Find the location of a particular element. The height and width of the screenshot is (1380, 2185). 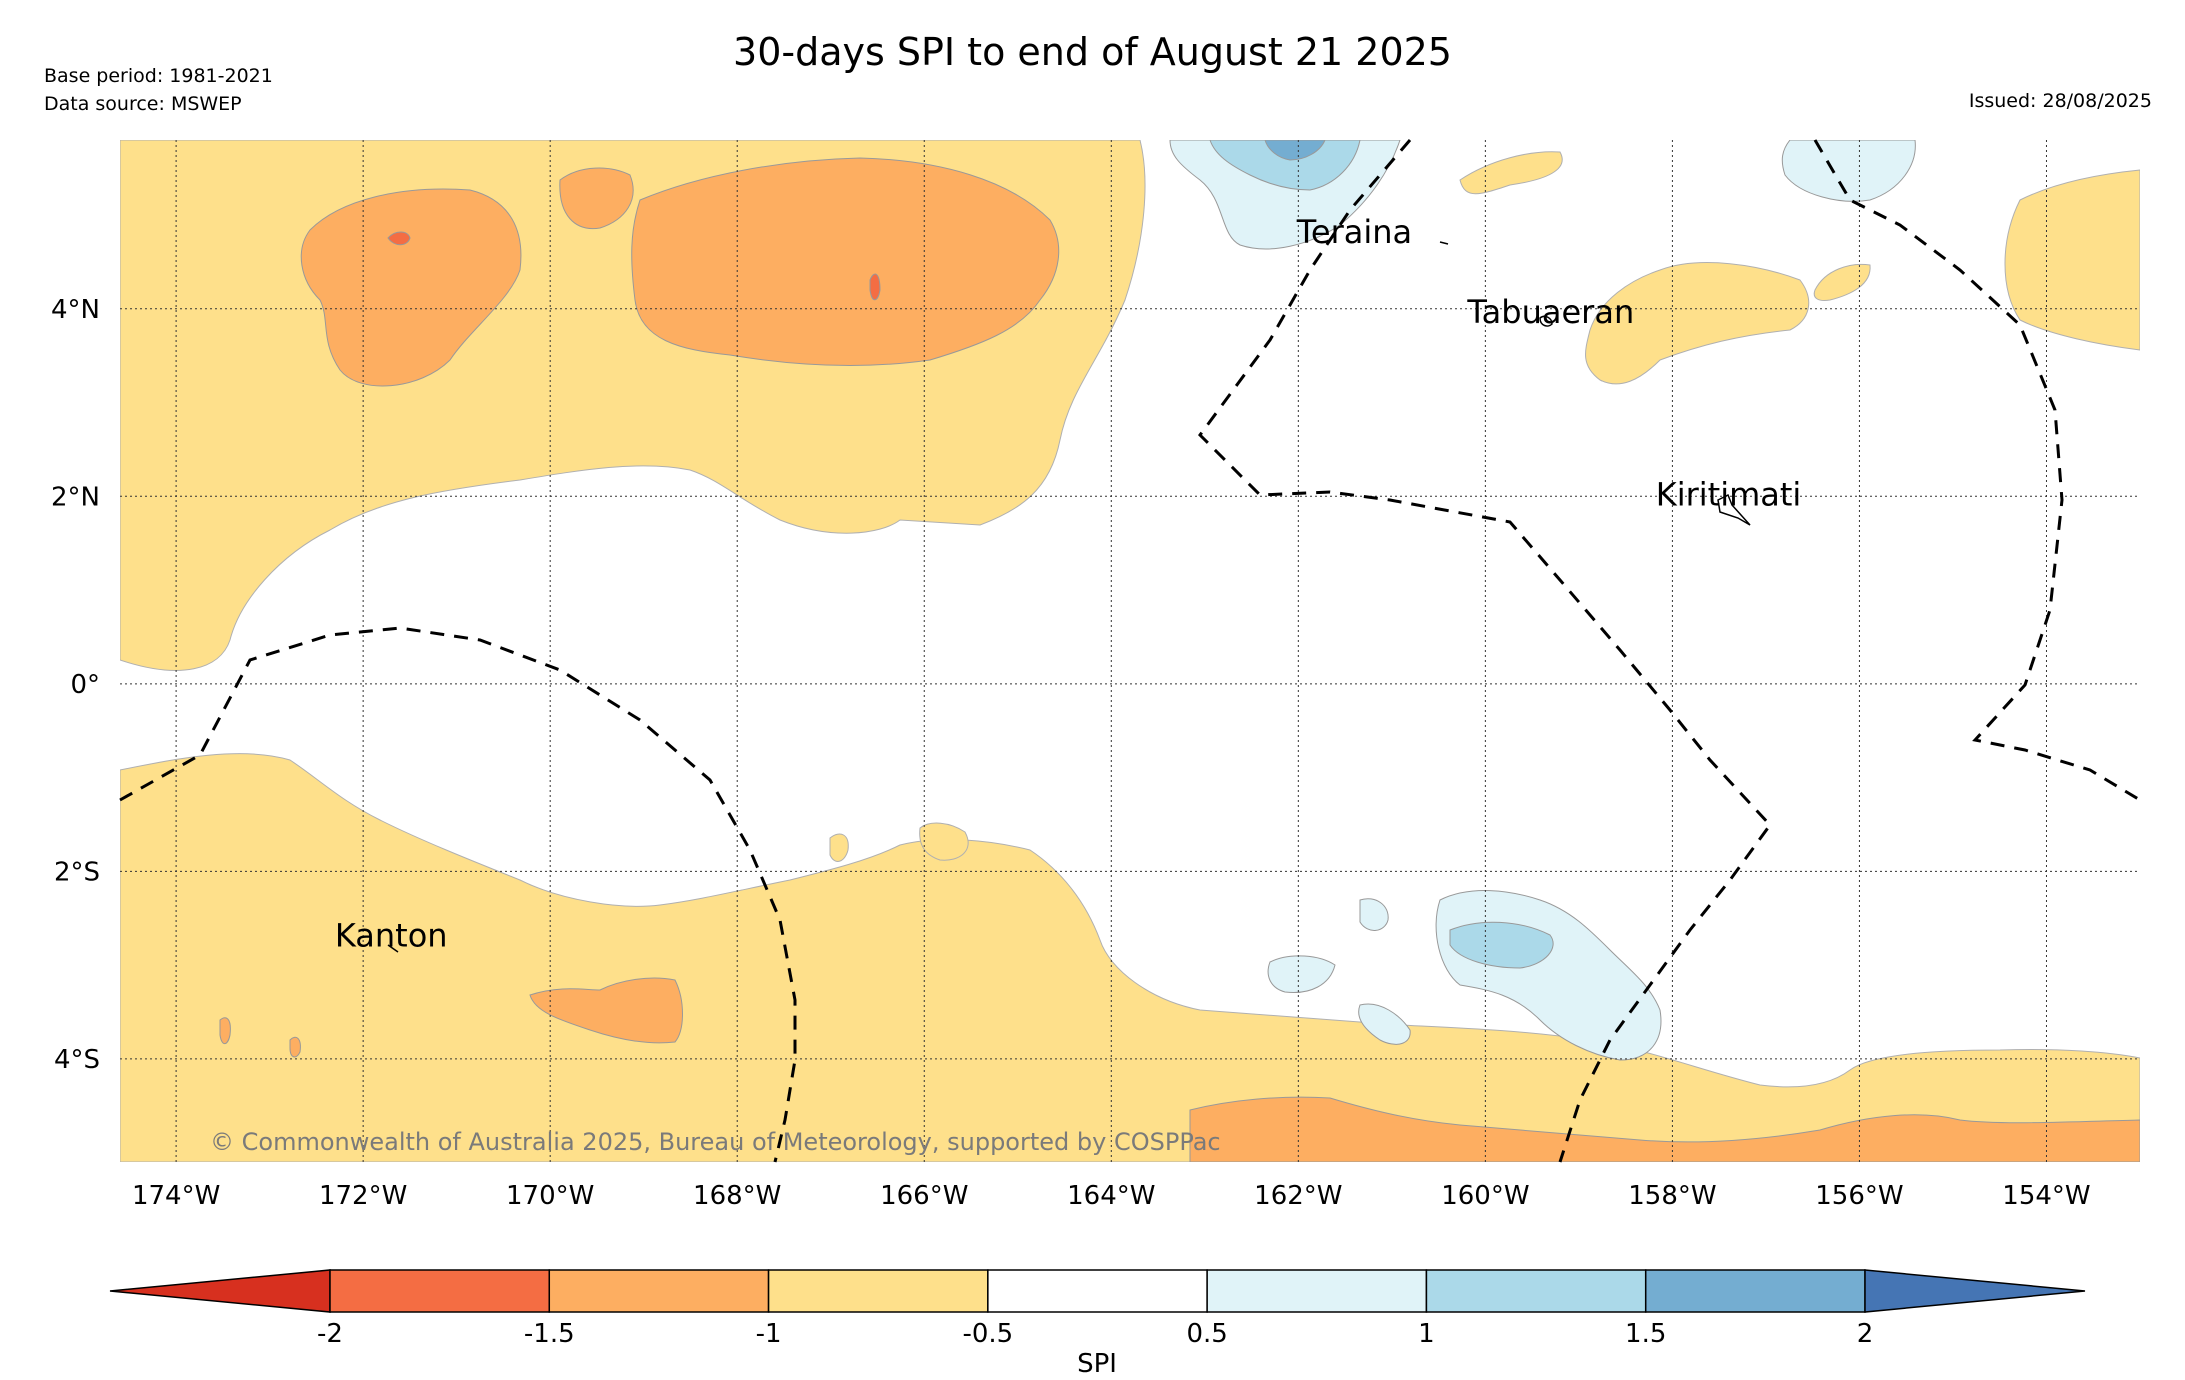

island-tabuaeran is located at coordinates (1546, 321).